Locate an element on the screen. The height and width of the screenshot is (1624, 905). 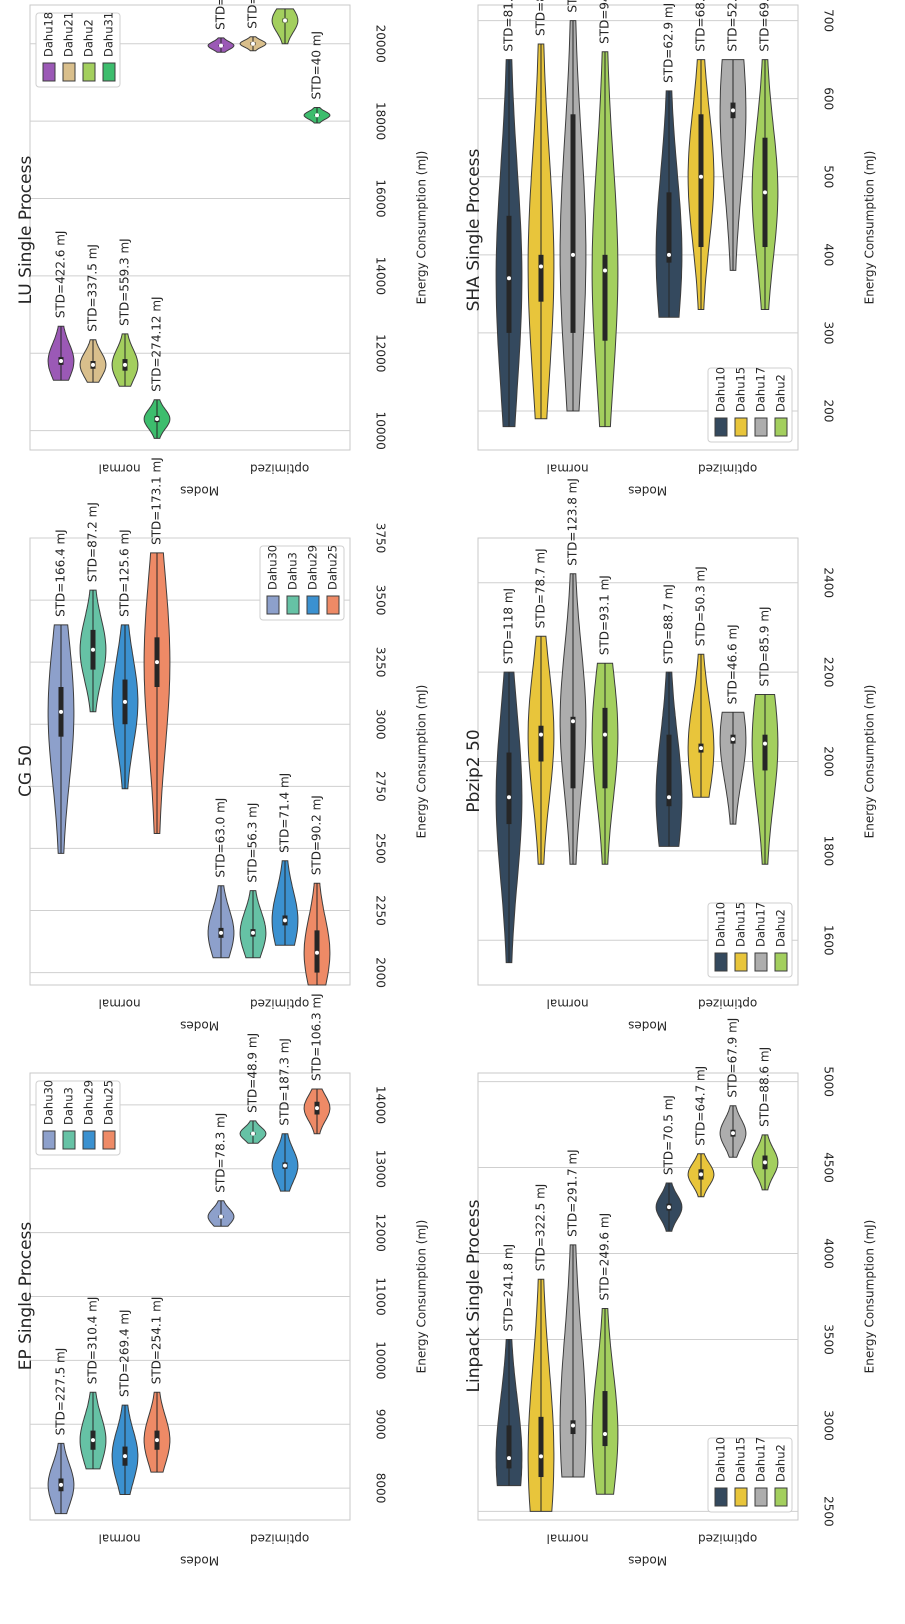
std-label: STD=48.9 mJ is located at coordinates (253, 1073).